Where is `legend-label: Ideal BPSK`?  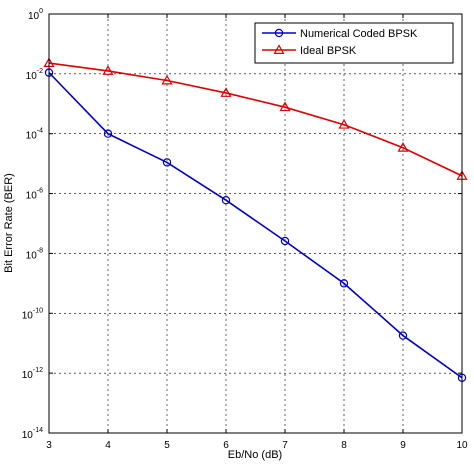 legend-label: Ideal BPSK is located at coordinates (328, 51).